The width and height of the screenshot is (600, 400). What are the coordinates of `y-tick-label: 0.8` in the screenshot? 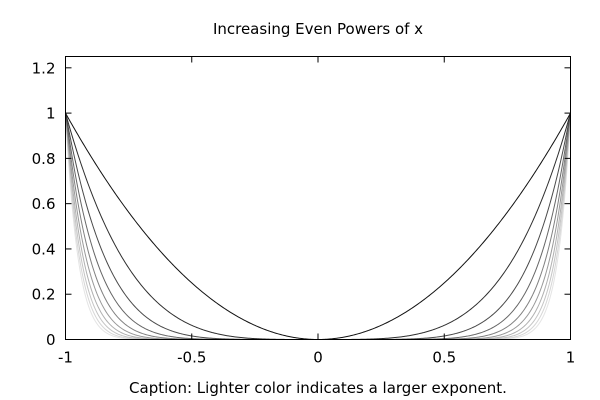 It's located at (44, 159).